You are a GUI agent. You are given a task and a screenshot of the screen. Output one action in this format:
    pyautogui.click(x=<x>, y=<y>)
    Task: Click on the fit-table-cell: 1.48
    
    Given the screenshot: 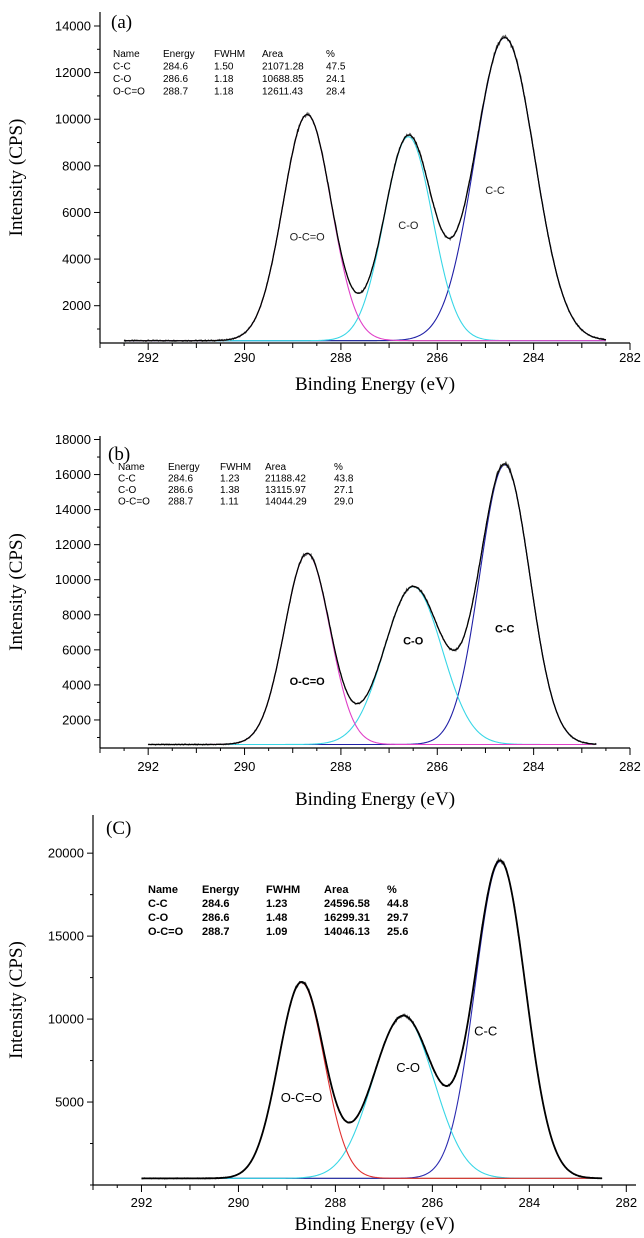 What is the action you would take?
    pyautogui.click(x=276, y=918)
    